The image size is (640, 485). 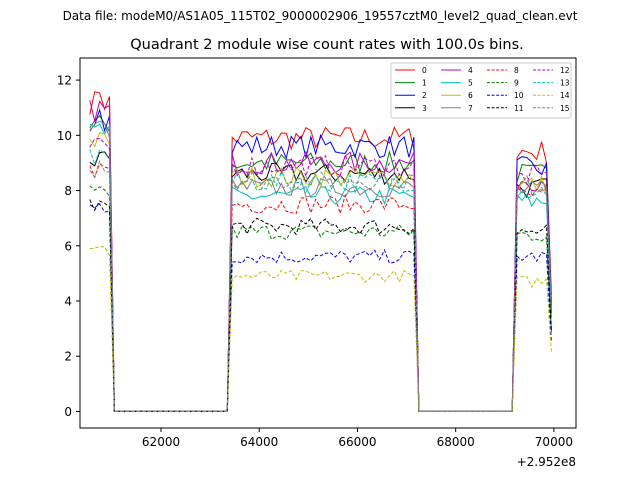 I want to click on y-tick-label: 2, so click(x=68, y=357).